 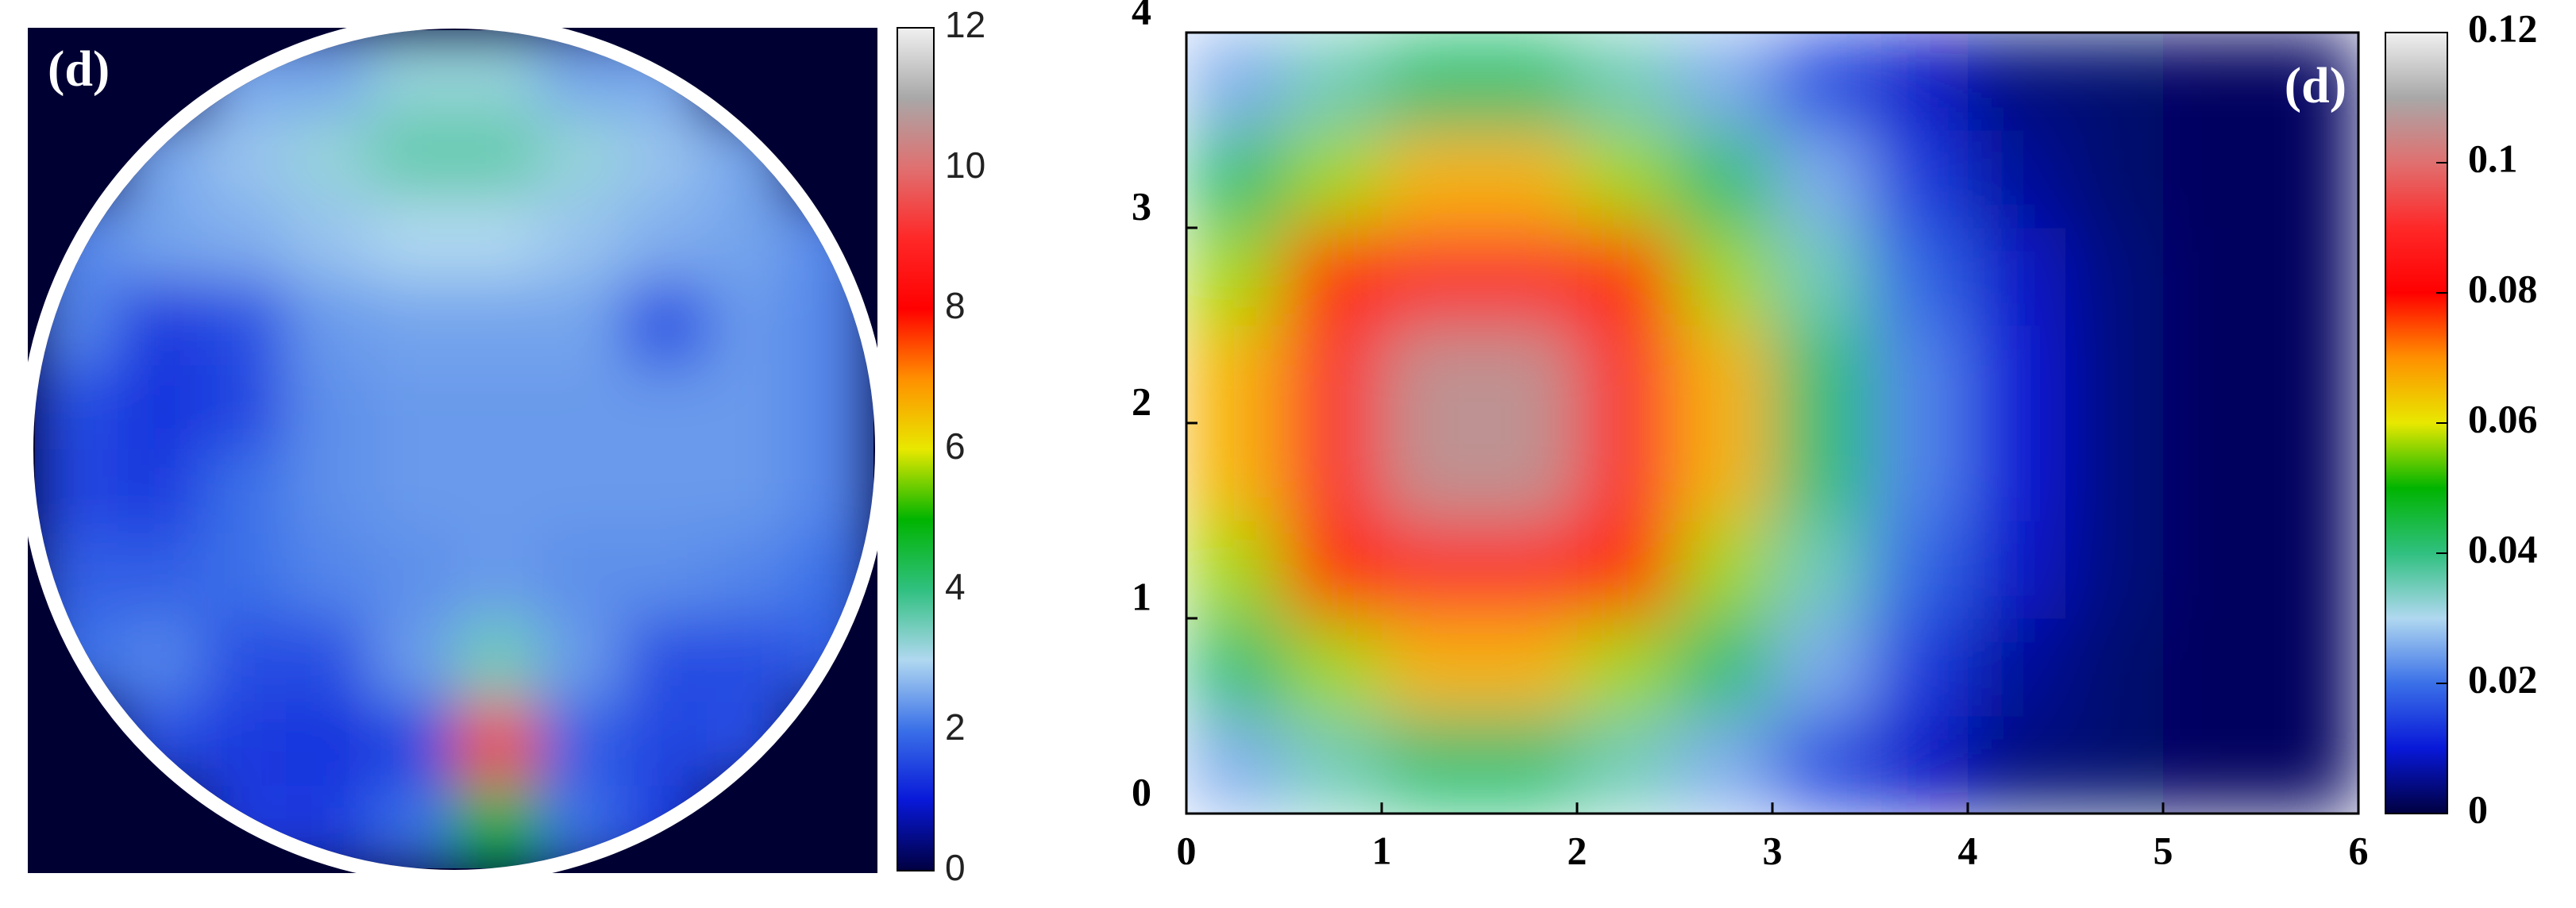 I want to click on colorbar-tick-label: 0.08, so click(x=2503, y=288).